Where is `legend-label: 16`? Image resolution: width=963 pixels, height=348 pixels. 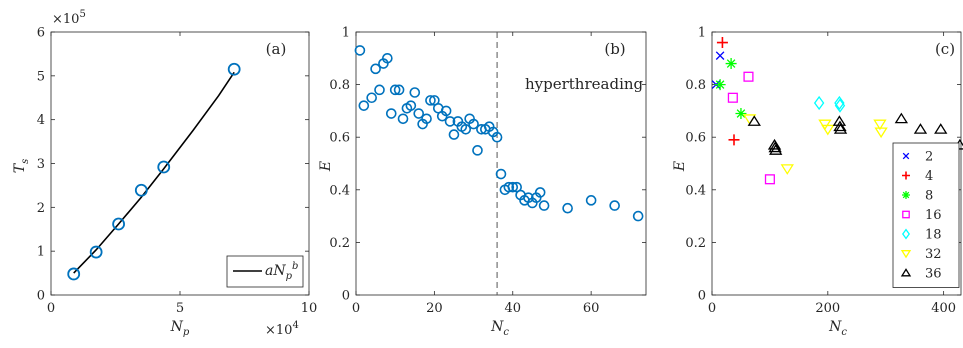 legend-label: 16 is located at coordinates (933, 215).